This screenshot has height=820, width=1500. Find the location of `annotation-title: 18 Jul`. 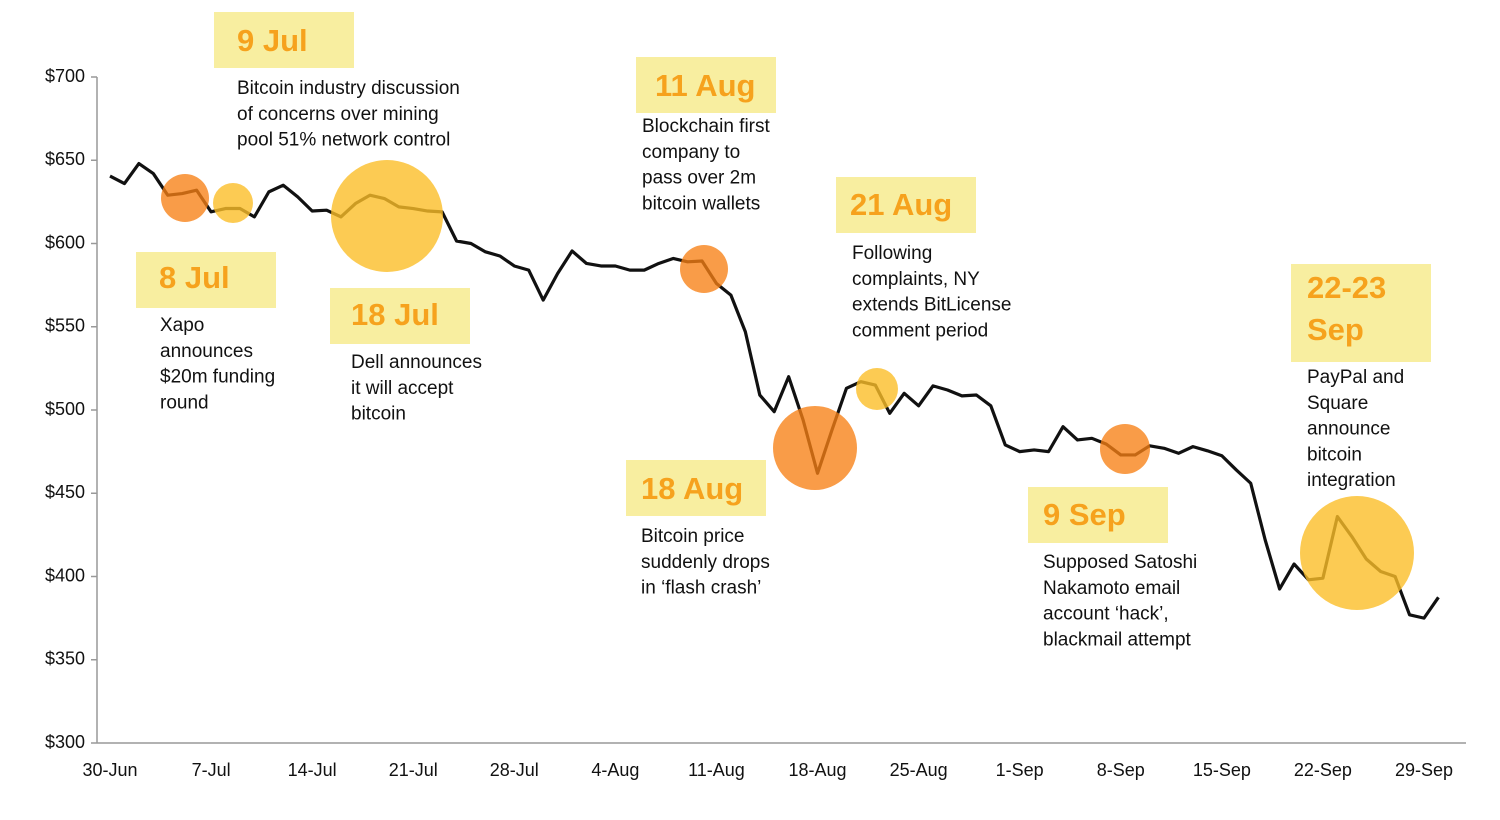

annotation-title: 18 Jul is located at coordinates (395, 314).